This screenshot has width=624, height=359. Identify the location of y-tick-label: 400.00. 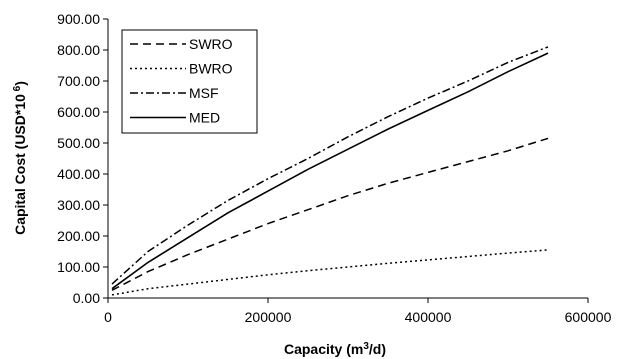
(78, 174).